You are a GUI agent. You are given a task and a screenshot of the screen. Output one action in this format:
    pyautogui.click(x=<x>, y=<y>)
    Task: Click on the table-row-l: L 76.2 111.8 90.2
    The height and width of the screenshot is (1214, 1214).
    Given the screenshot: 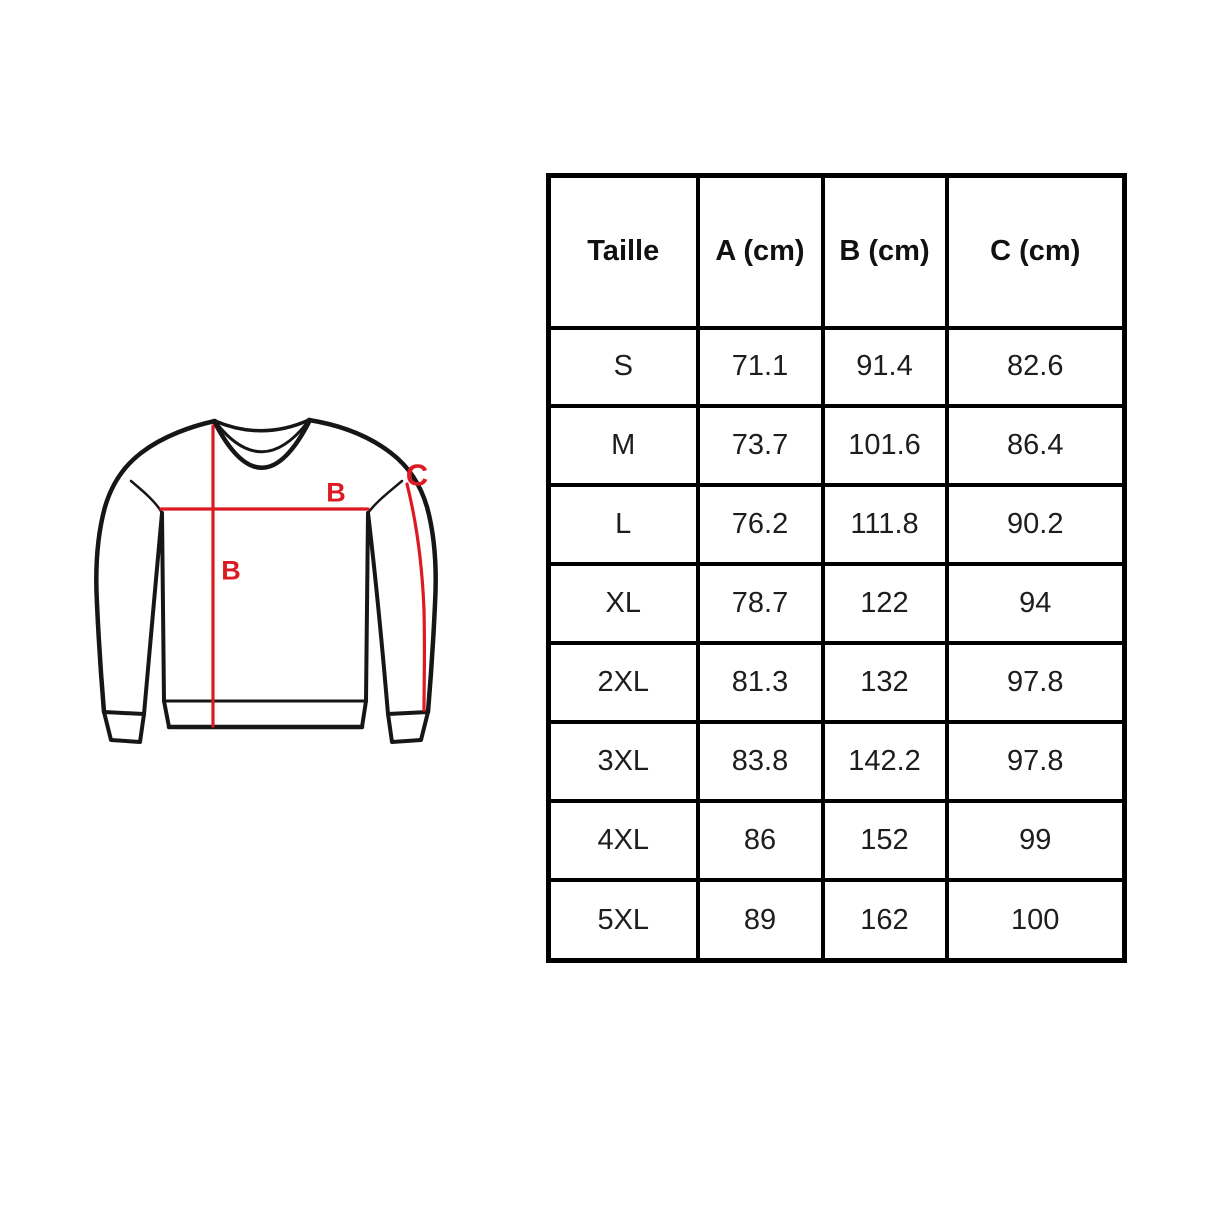 What is the action you would take?
    pyautogui.click(x=836, y=525)
    